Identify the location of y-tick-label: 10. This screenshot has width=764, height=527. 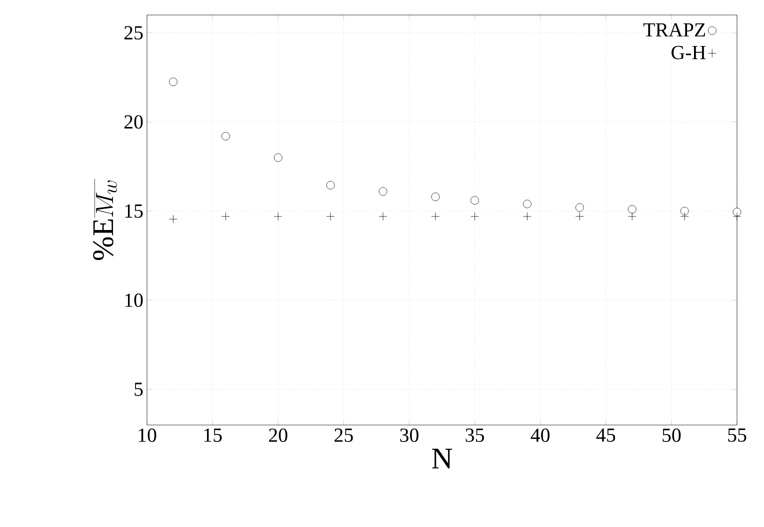
(134, 300).